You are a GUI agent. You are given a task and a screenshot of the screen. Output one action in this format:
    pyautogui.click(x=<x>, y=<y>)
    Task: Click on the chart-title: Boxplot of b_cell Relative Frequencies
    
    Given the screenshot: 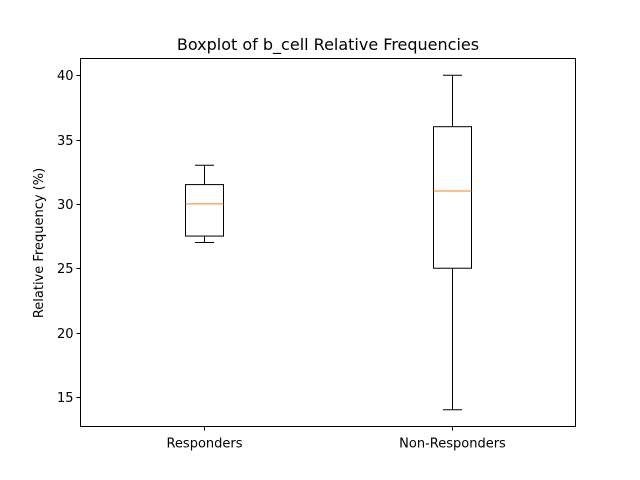 What is the action you would take?
    pyautogui.click(x=328, y=45)
    